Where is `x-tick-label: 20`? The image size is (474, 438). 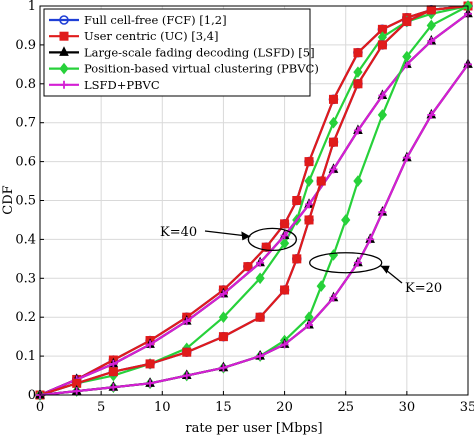
x-tick-label: 20 is located at coordinates (284, 407).